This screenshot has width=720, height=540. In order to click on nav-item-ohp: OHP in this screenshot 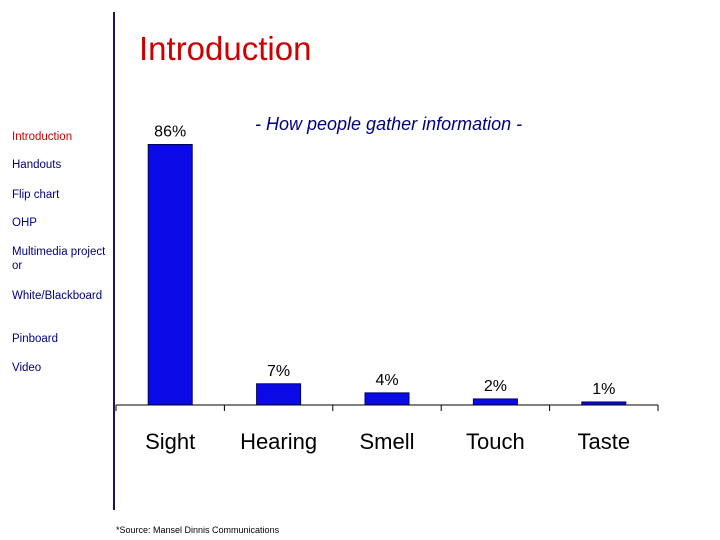, I will do `click(24, 223)`.